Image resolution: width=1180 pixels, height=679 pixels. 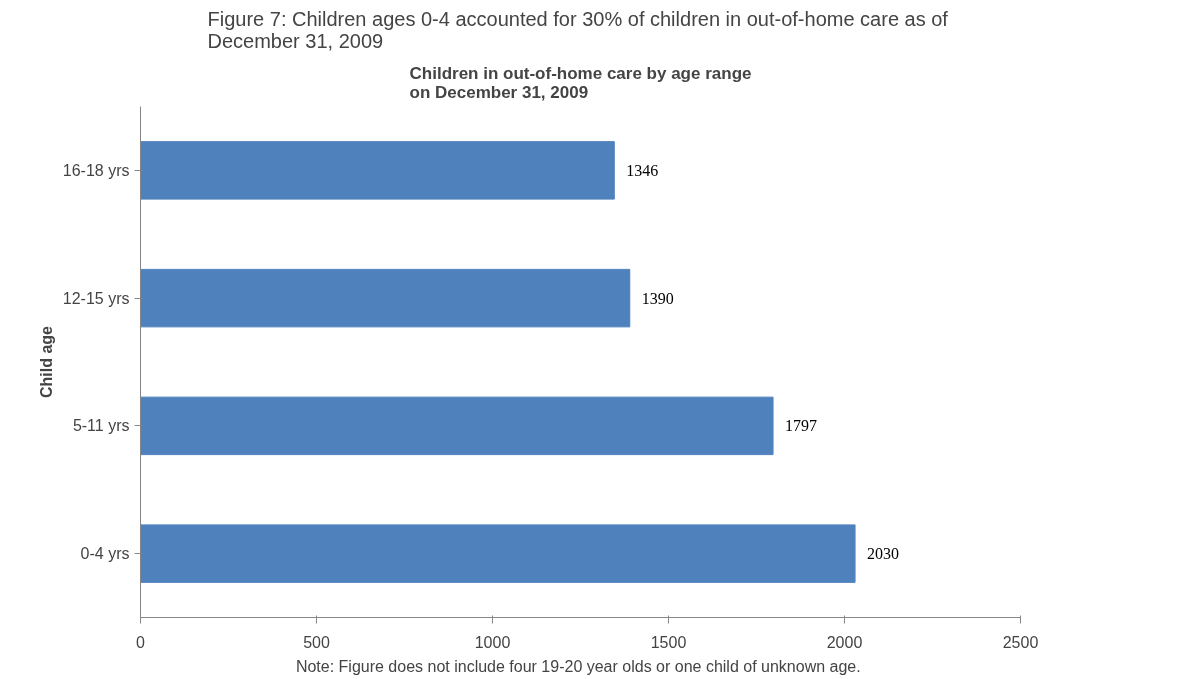 I want to click on data-label: 2030, so click(x=883, y=554).